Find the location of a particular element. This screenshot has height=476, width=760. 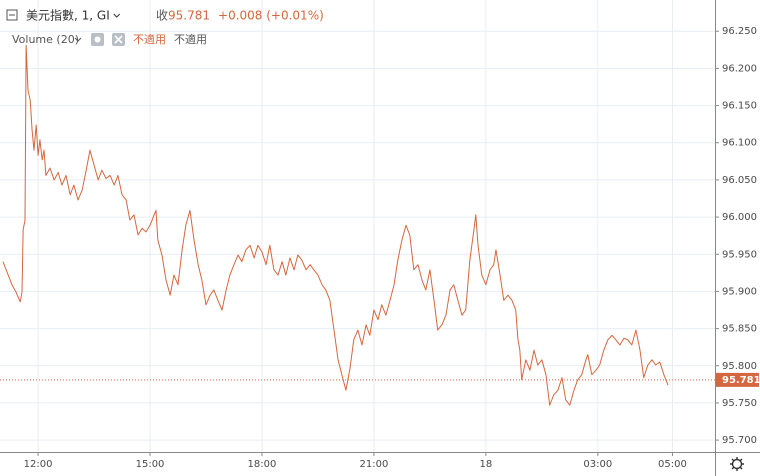

y-tick-label: 95.950 is located at coordinates (739, 254).